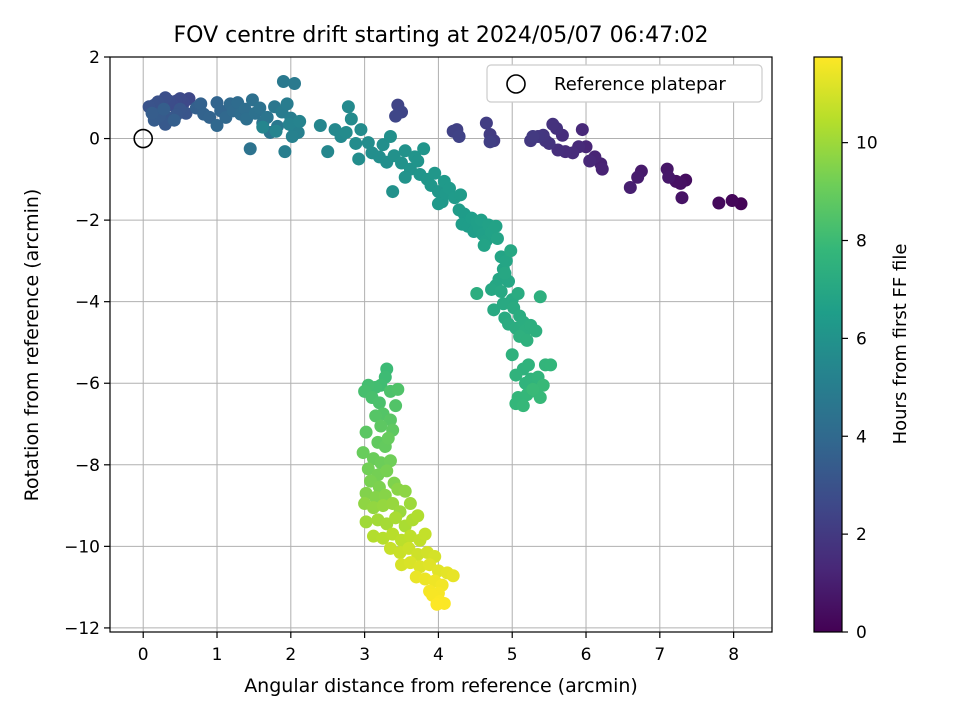  Describe the element at coordinates (512, 655) in the screenshot. I see `x-tick-label: 5` at that location.